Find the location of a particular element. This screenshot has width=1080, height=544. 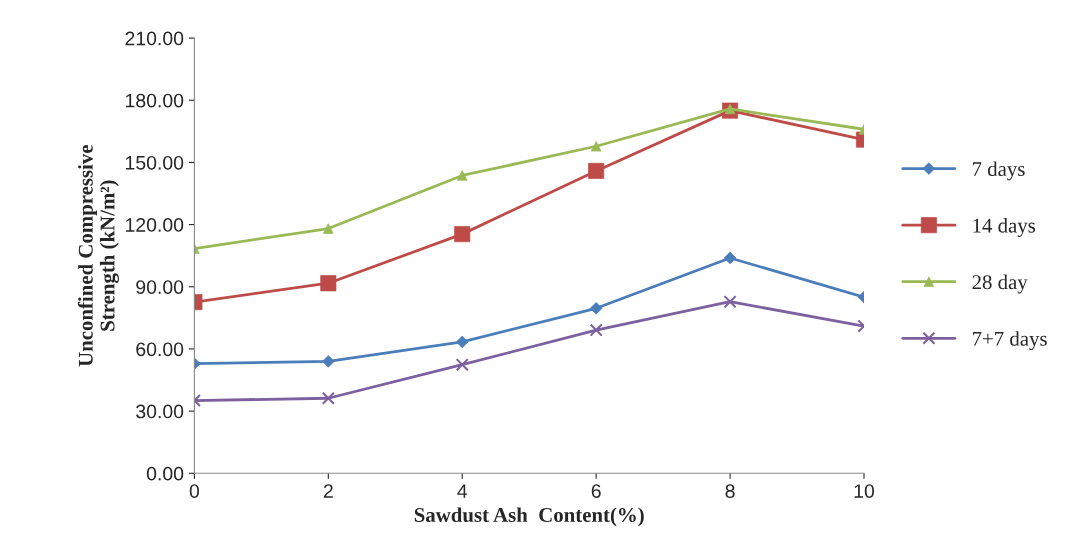

y-tick-label: 180.00 is located at coordinates (155, 100).